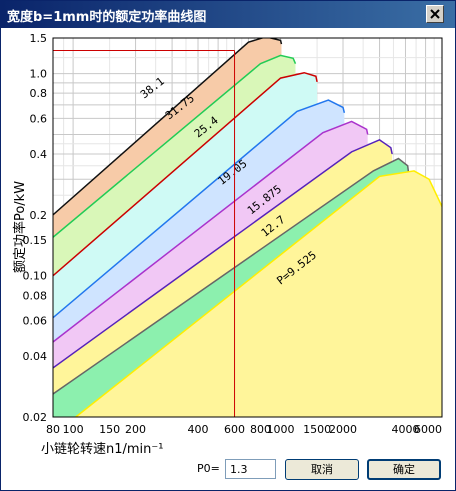 Image resolution: width=456 pixels, height=491 pixels. What do you see at coordinates (234, 429) in the screenshot?
I see `x-tick-label: 600` at bounding box center [234, 429].